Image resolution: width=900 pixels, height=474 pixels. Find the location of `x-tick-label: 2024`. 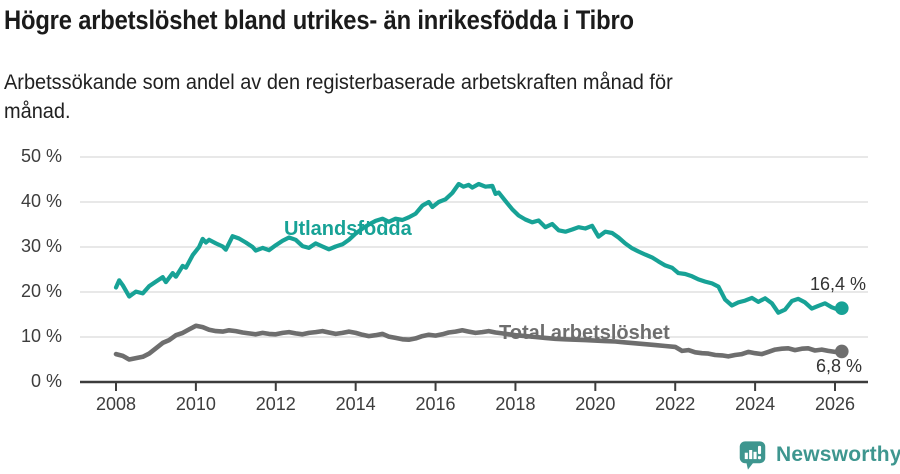

x-tick-label: 2024 is located at coordinates (755, 404).